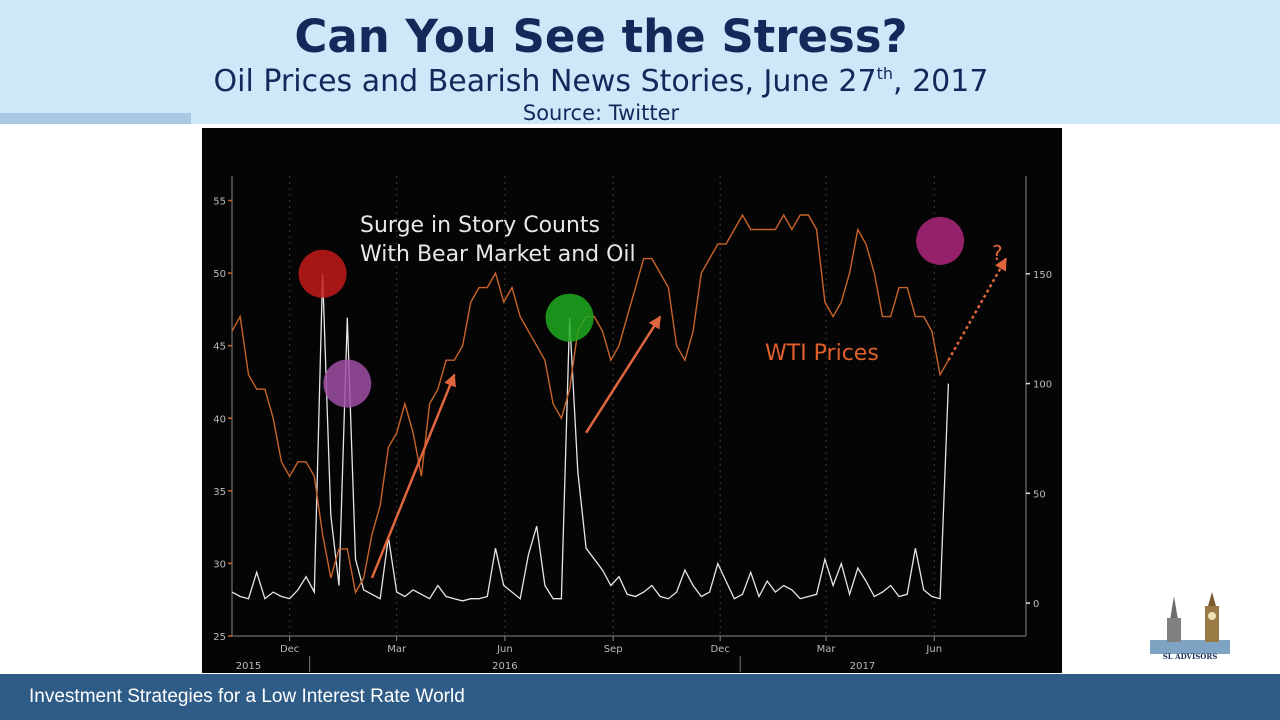  What do you see at coordinates (219, 347) in the screenshot?
I see `left-tick-label: 45` at bounding box center [219, 347].